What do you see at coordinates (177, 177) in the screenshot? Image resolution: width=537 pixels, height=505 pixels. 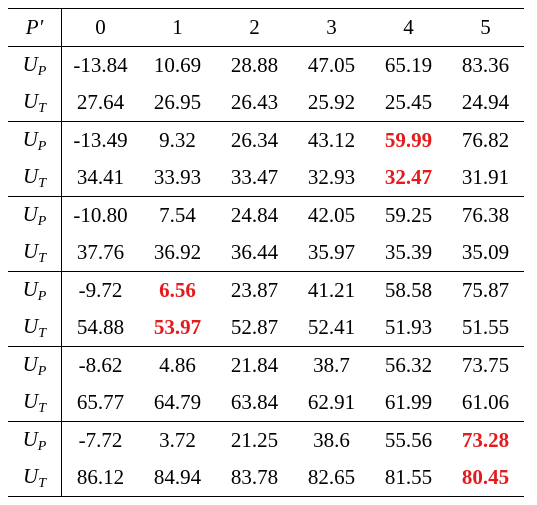 I see `cell: 33.93` at bounding box center [177, 177].